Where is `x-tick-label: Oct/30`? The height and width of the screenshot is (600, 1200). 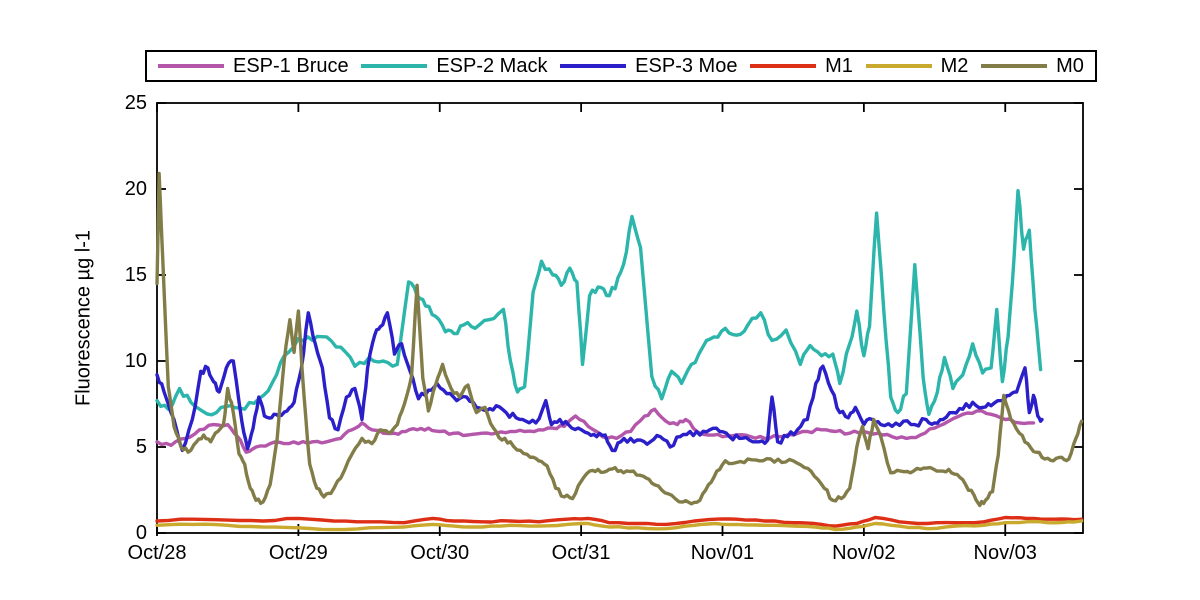
x-tick-label: Oct/30 is located at coordinates (440, 553).